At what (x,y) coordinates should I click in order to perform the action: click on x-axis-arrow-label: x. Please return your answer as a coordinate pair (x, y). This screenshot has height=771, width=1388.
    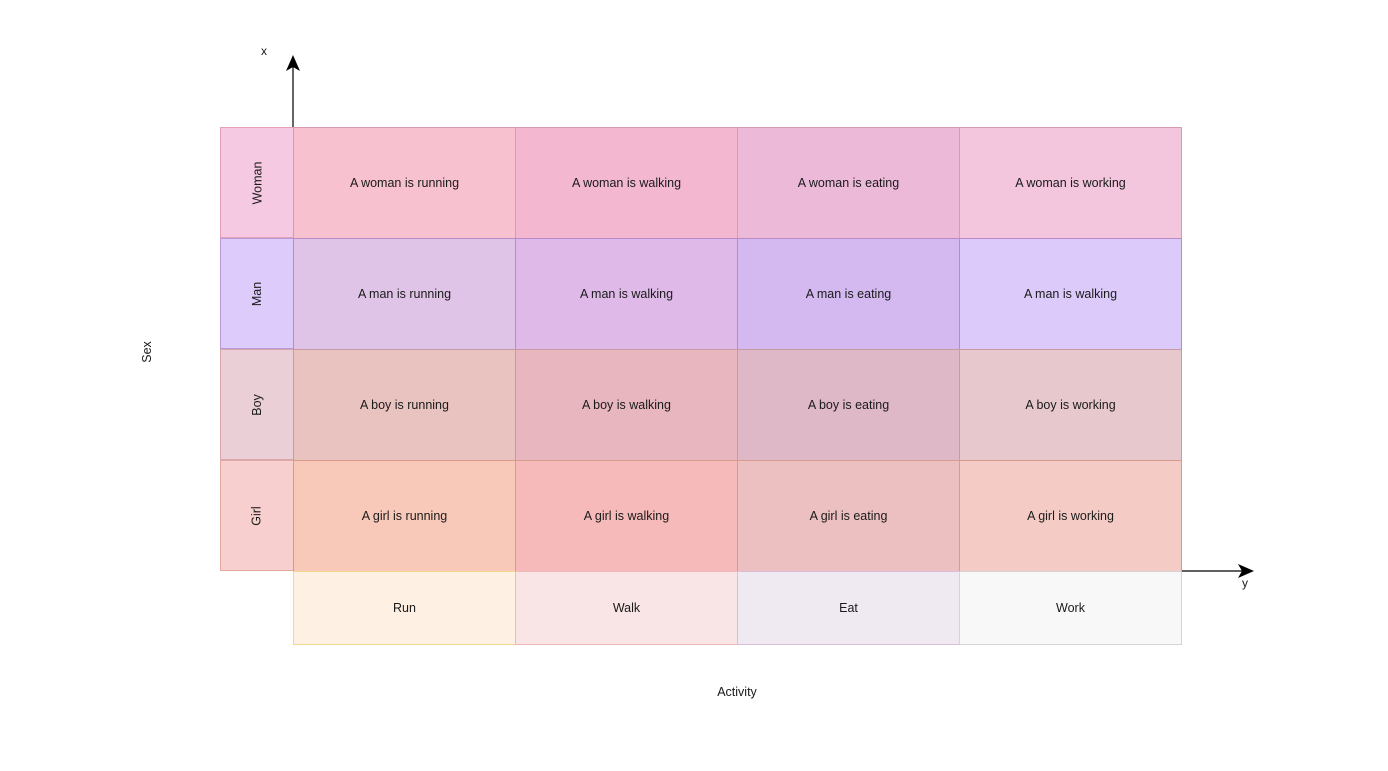
    Looking at the image, I should click on (264, 51).